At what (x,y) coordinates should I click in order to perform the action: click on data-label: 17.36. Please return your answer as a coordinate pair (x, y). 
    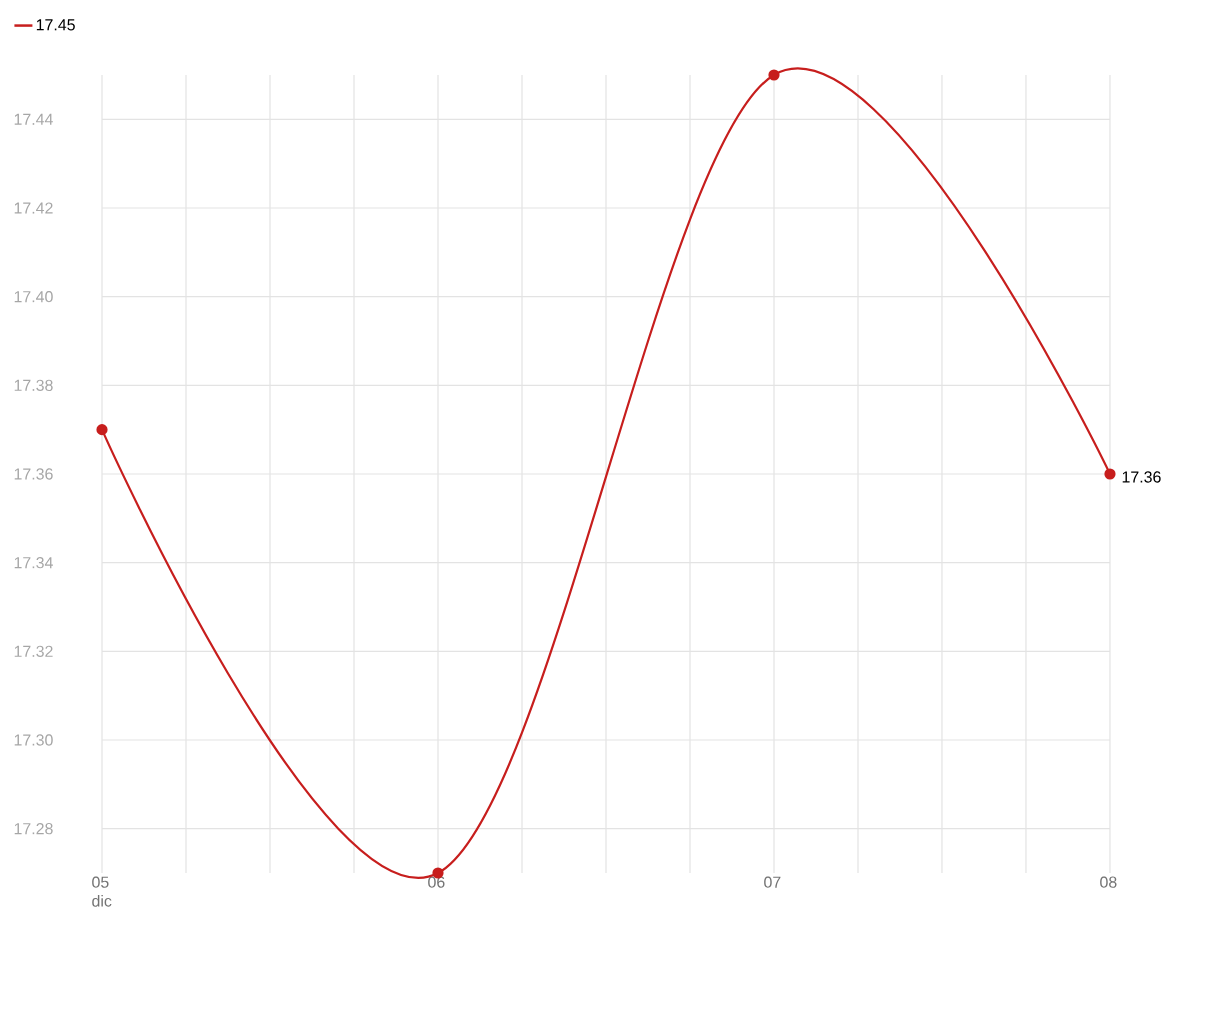
    Looking at the image, I should click on (1141, 477).